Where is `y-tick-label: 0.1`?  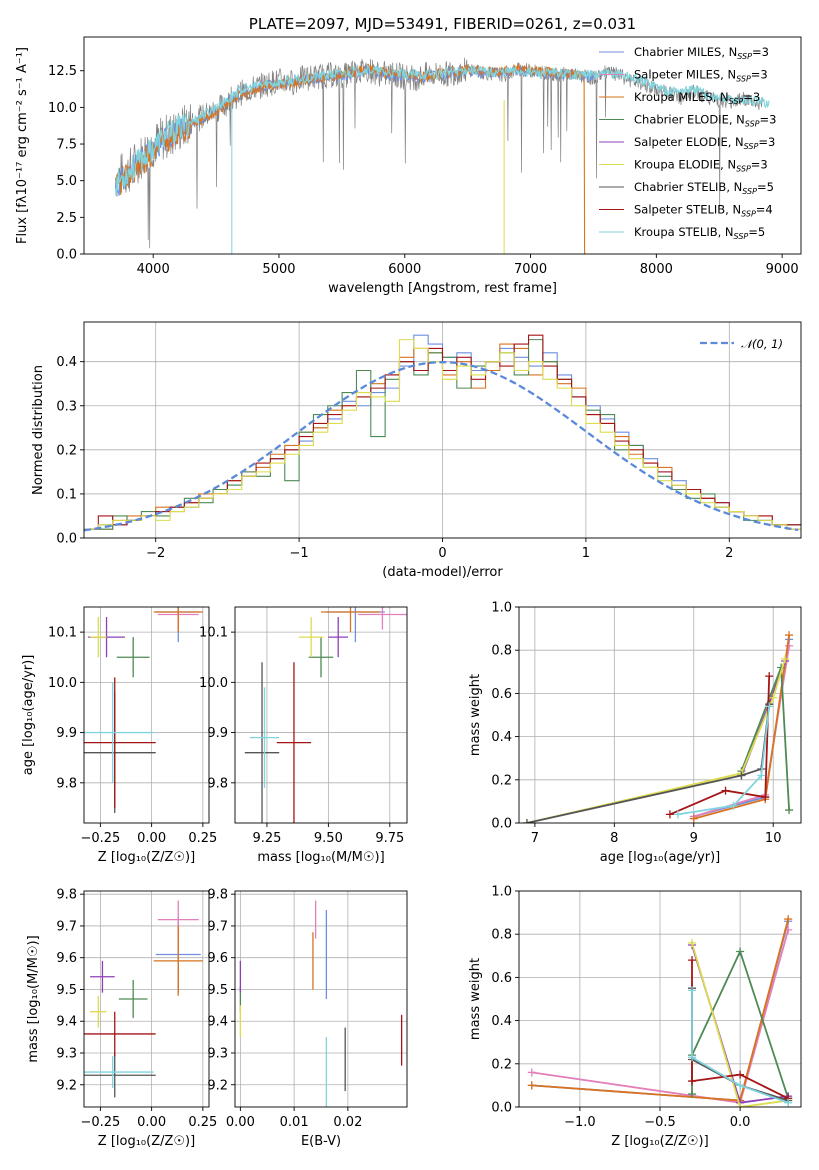
y-tick-label: 0.1 is located at coordinates (66, 494).